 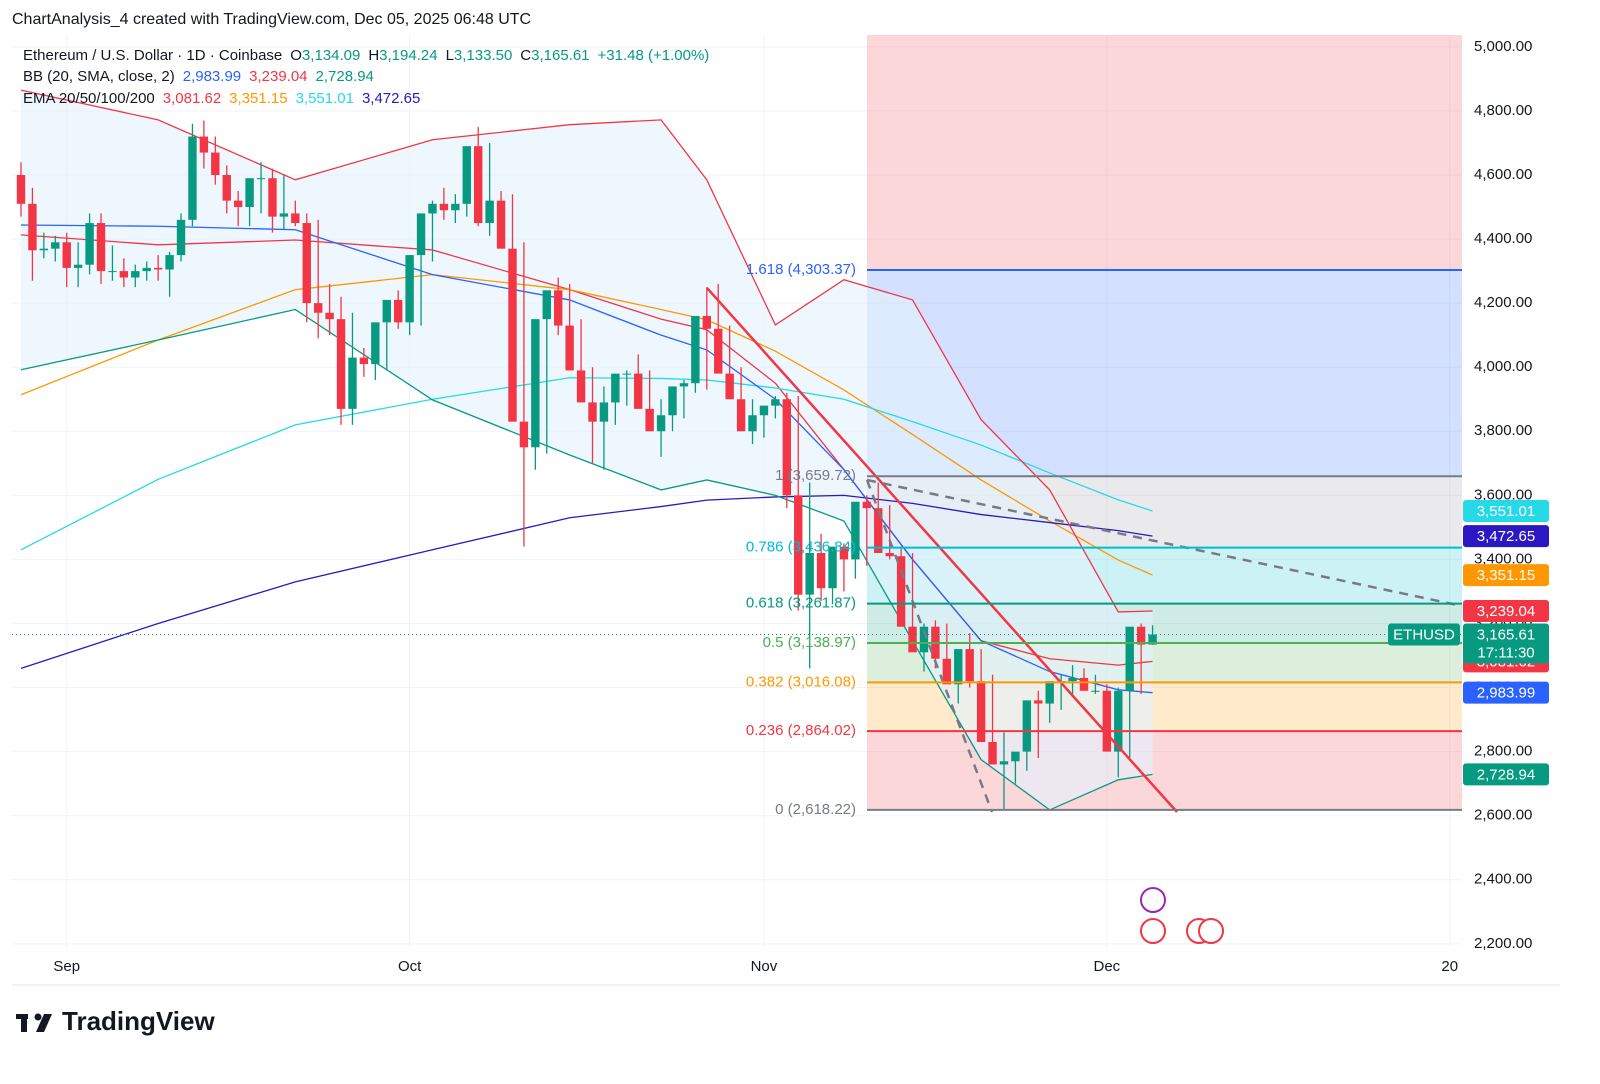 I want to click on fib-zone, so click(x=1164, y=153).